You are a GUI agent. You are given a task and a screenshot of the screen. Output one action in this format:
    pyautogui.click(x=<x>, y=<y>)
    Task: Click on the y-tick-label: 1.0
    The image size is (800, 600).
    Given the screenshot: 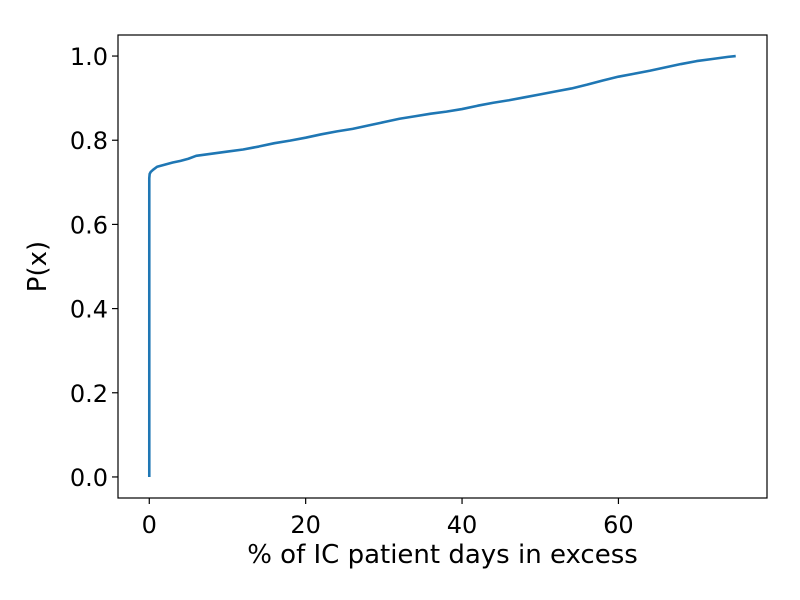 What is the action you would take?
    pyautogui.click(x=89, y=57)
    